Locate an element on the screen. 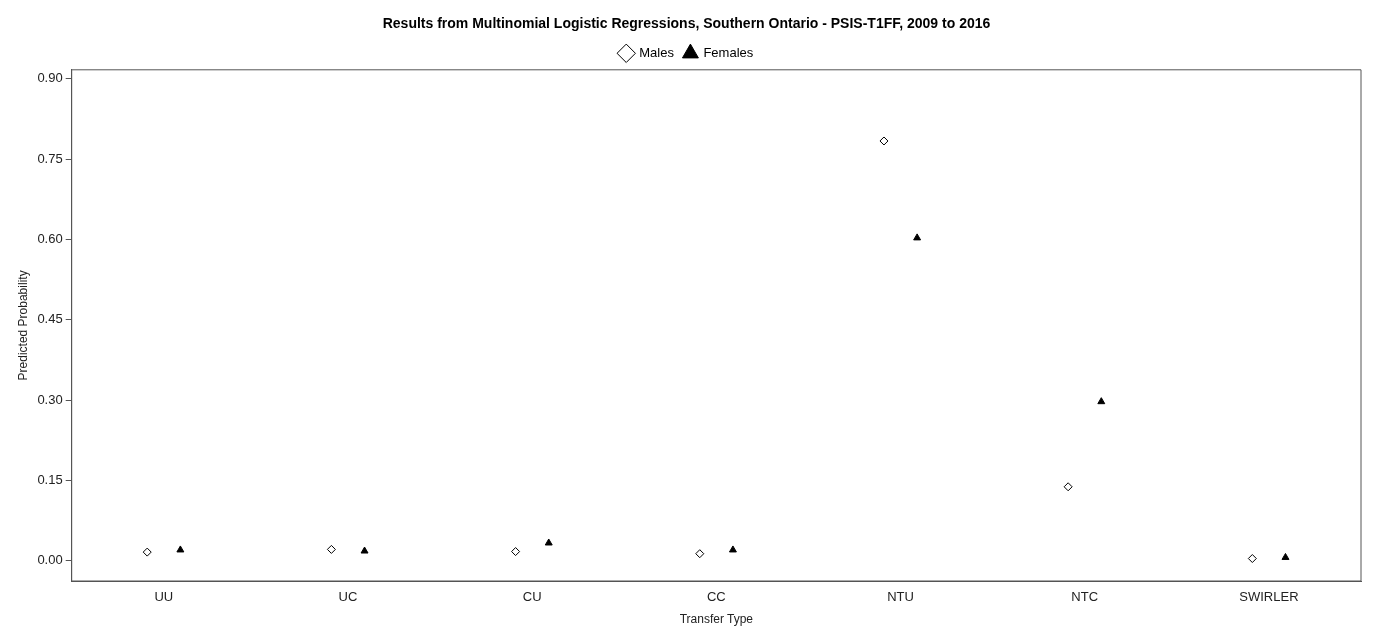  x-tick-label: NTC is located at coordinates (1085, 597).